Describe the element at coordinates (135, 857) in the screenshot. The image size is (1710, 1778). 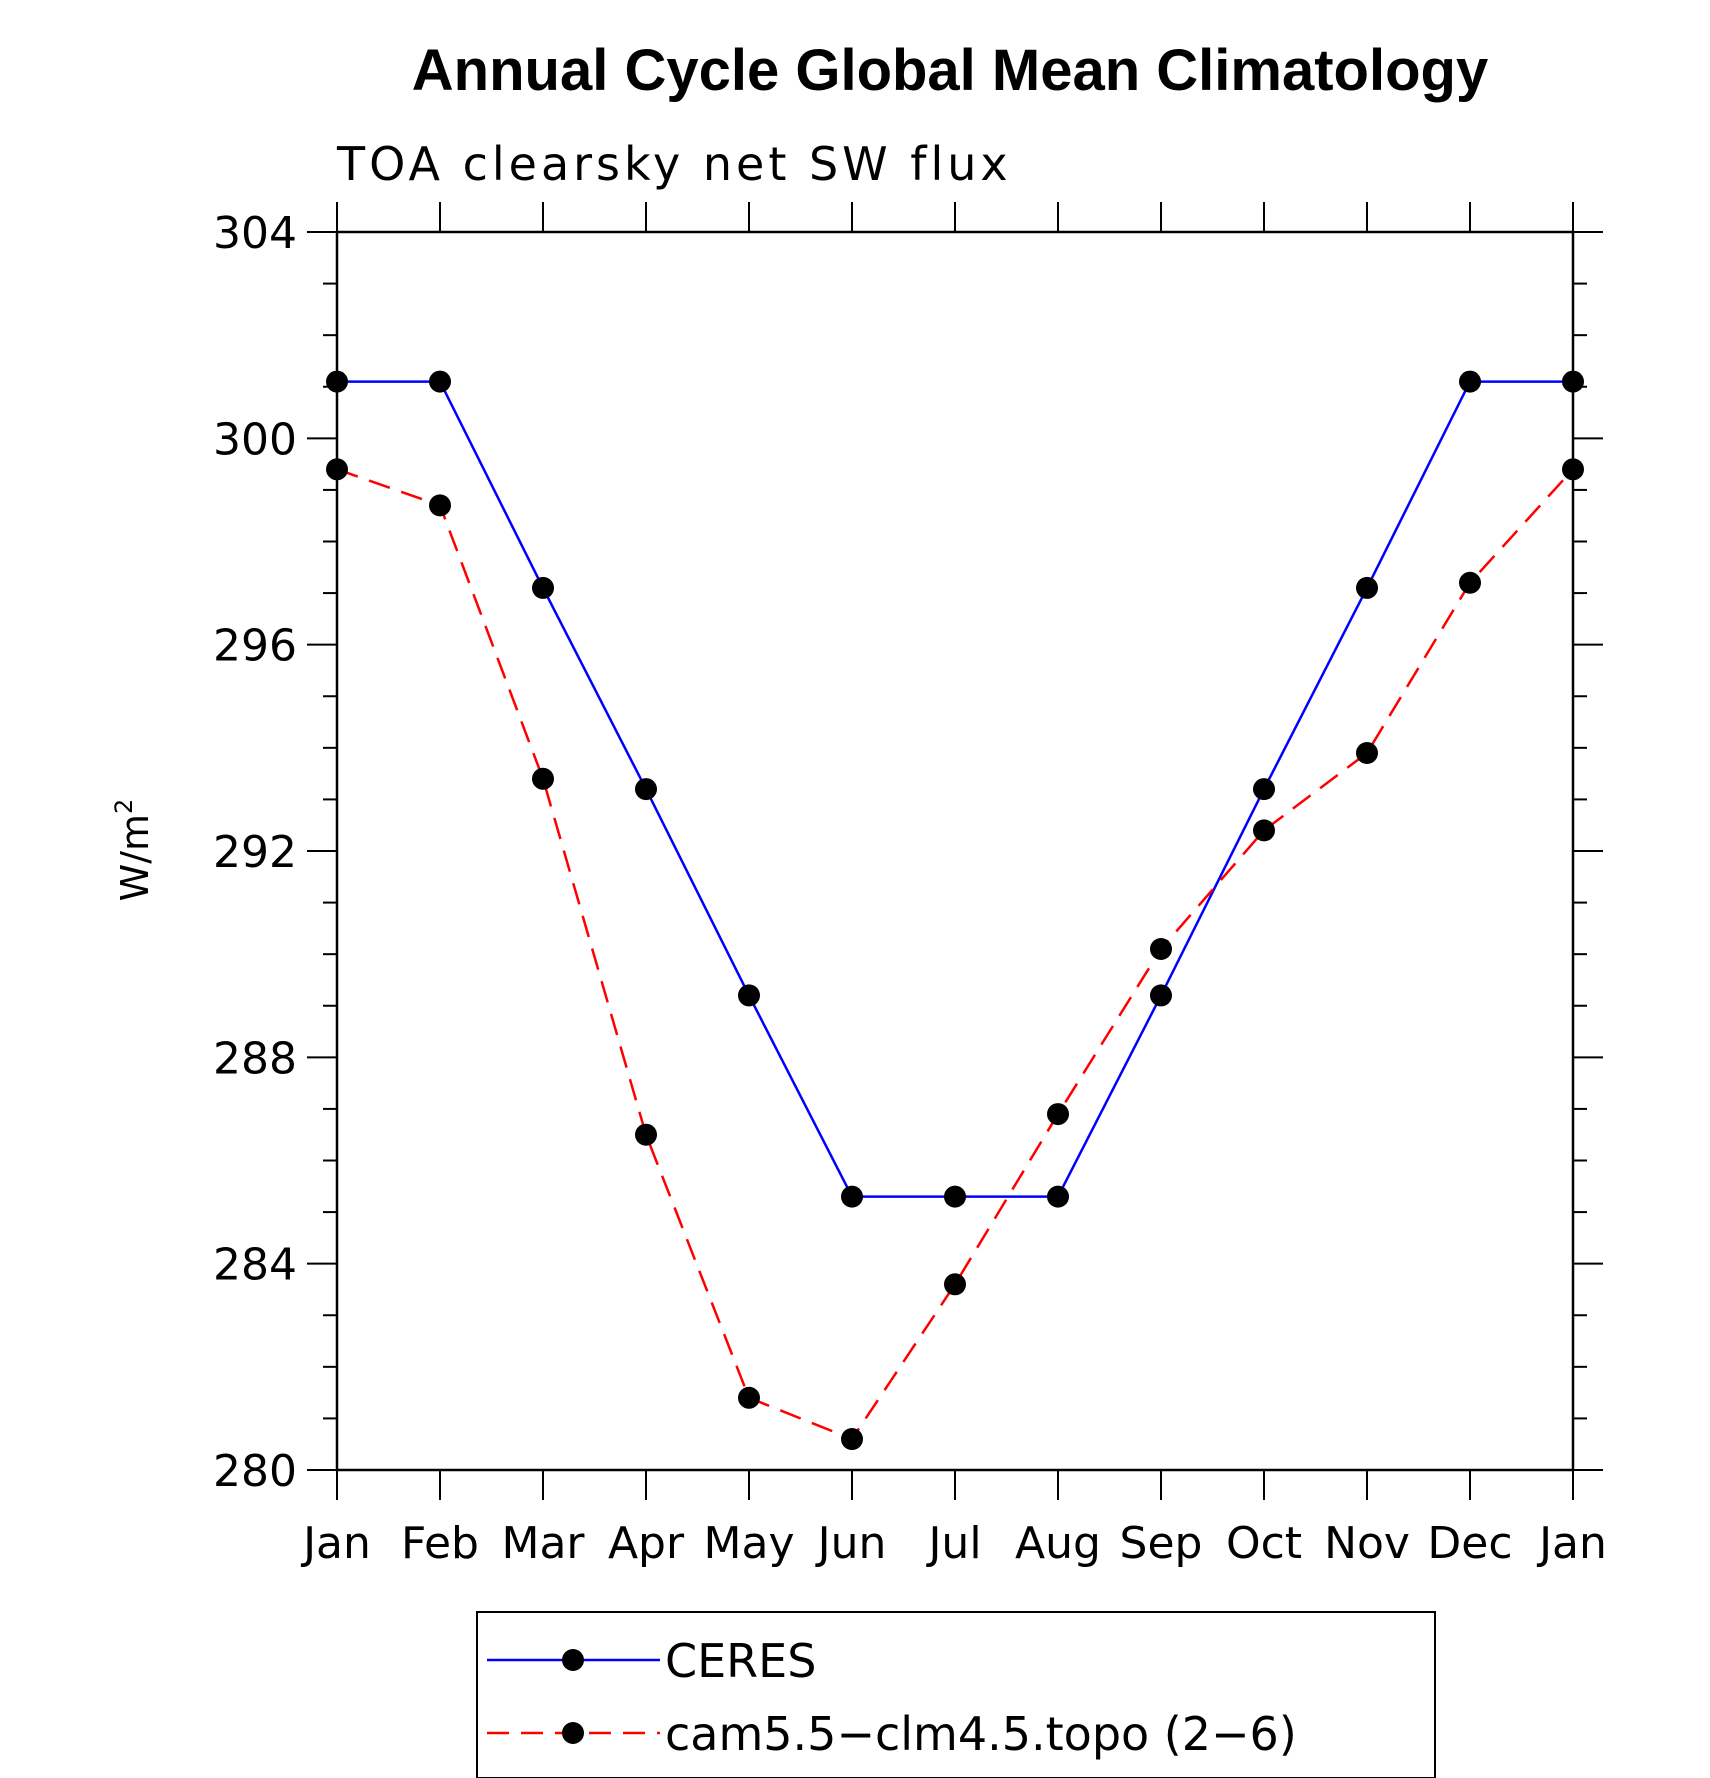
I see `y-axis-label-base: W/m` at that location.